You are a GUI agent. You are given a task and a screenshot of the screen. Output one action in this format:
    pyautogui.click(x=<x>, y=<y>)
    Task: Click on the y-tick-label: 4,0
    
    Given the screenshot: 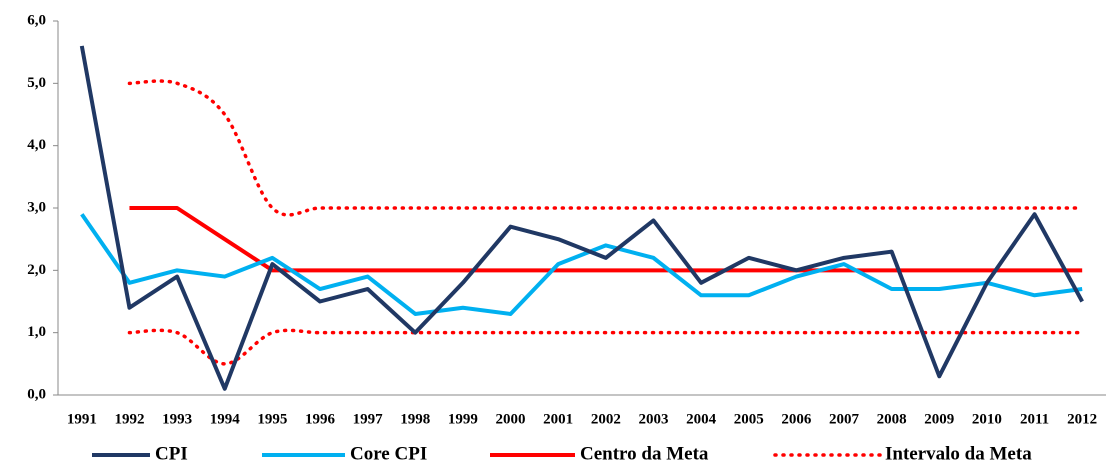 What is the action you would take?
    pyautogui.click(x=36, y=145)
    